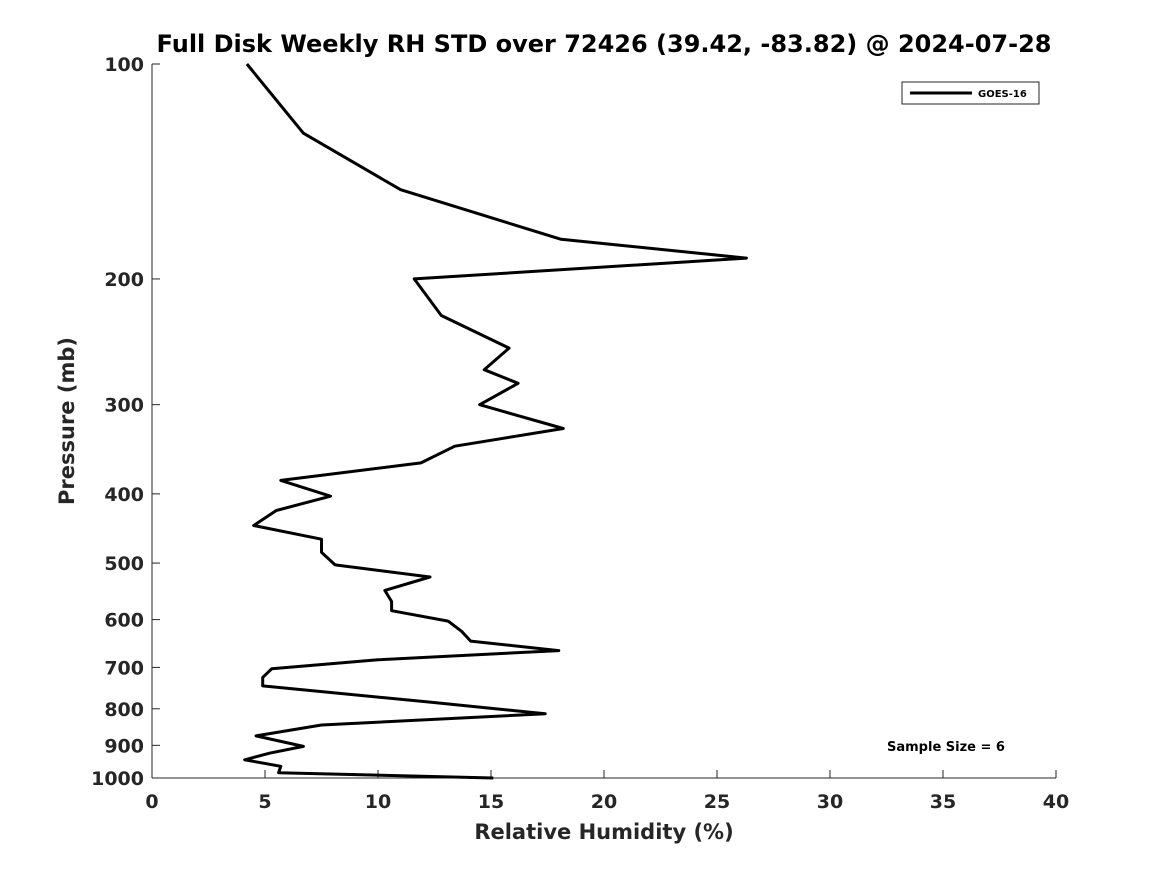  Describe the element at coordinates (1002, 94) in the screenshot. I see `legend-label-goes-16: GOES-16` at that location.